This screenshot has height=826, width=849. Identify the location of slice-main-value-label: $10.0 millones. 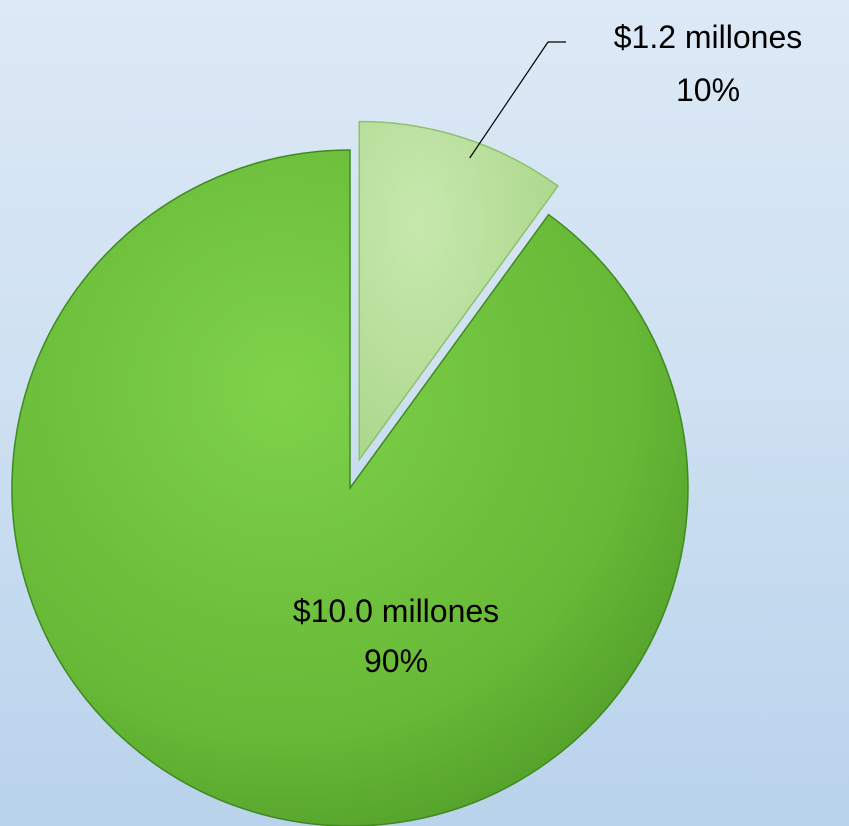
(396, 611).